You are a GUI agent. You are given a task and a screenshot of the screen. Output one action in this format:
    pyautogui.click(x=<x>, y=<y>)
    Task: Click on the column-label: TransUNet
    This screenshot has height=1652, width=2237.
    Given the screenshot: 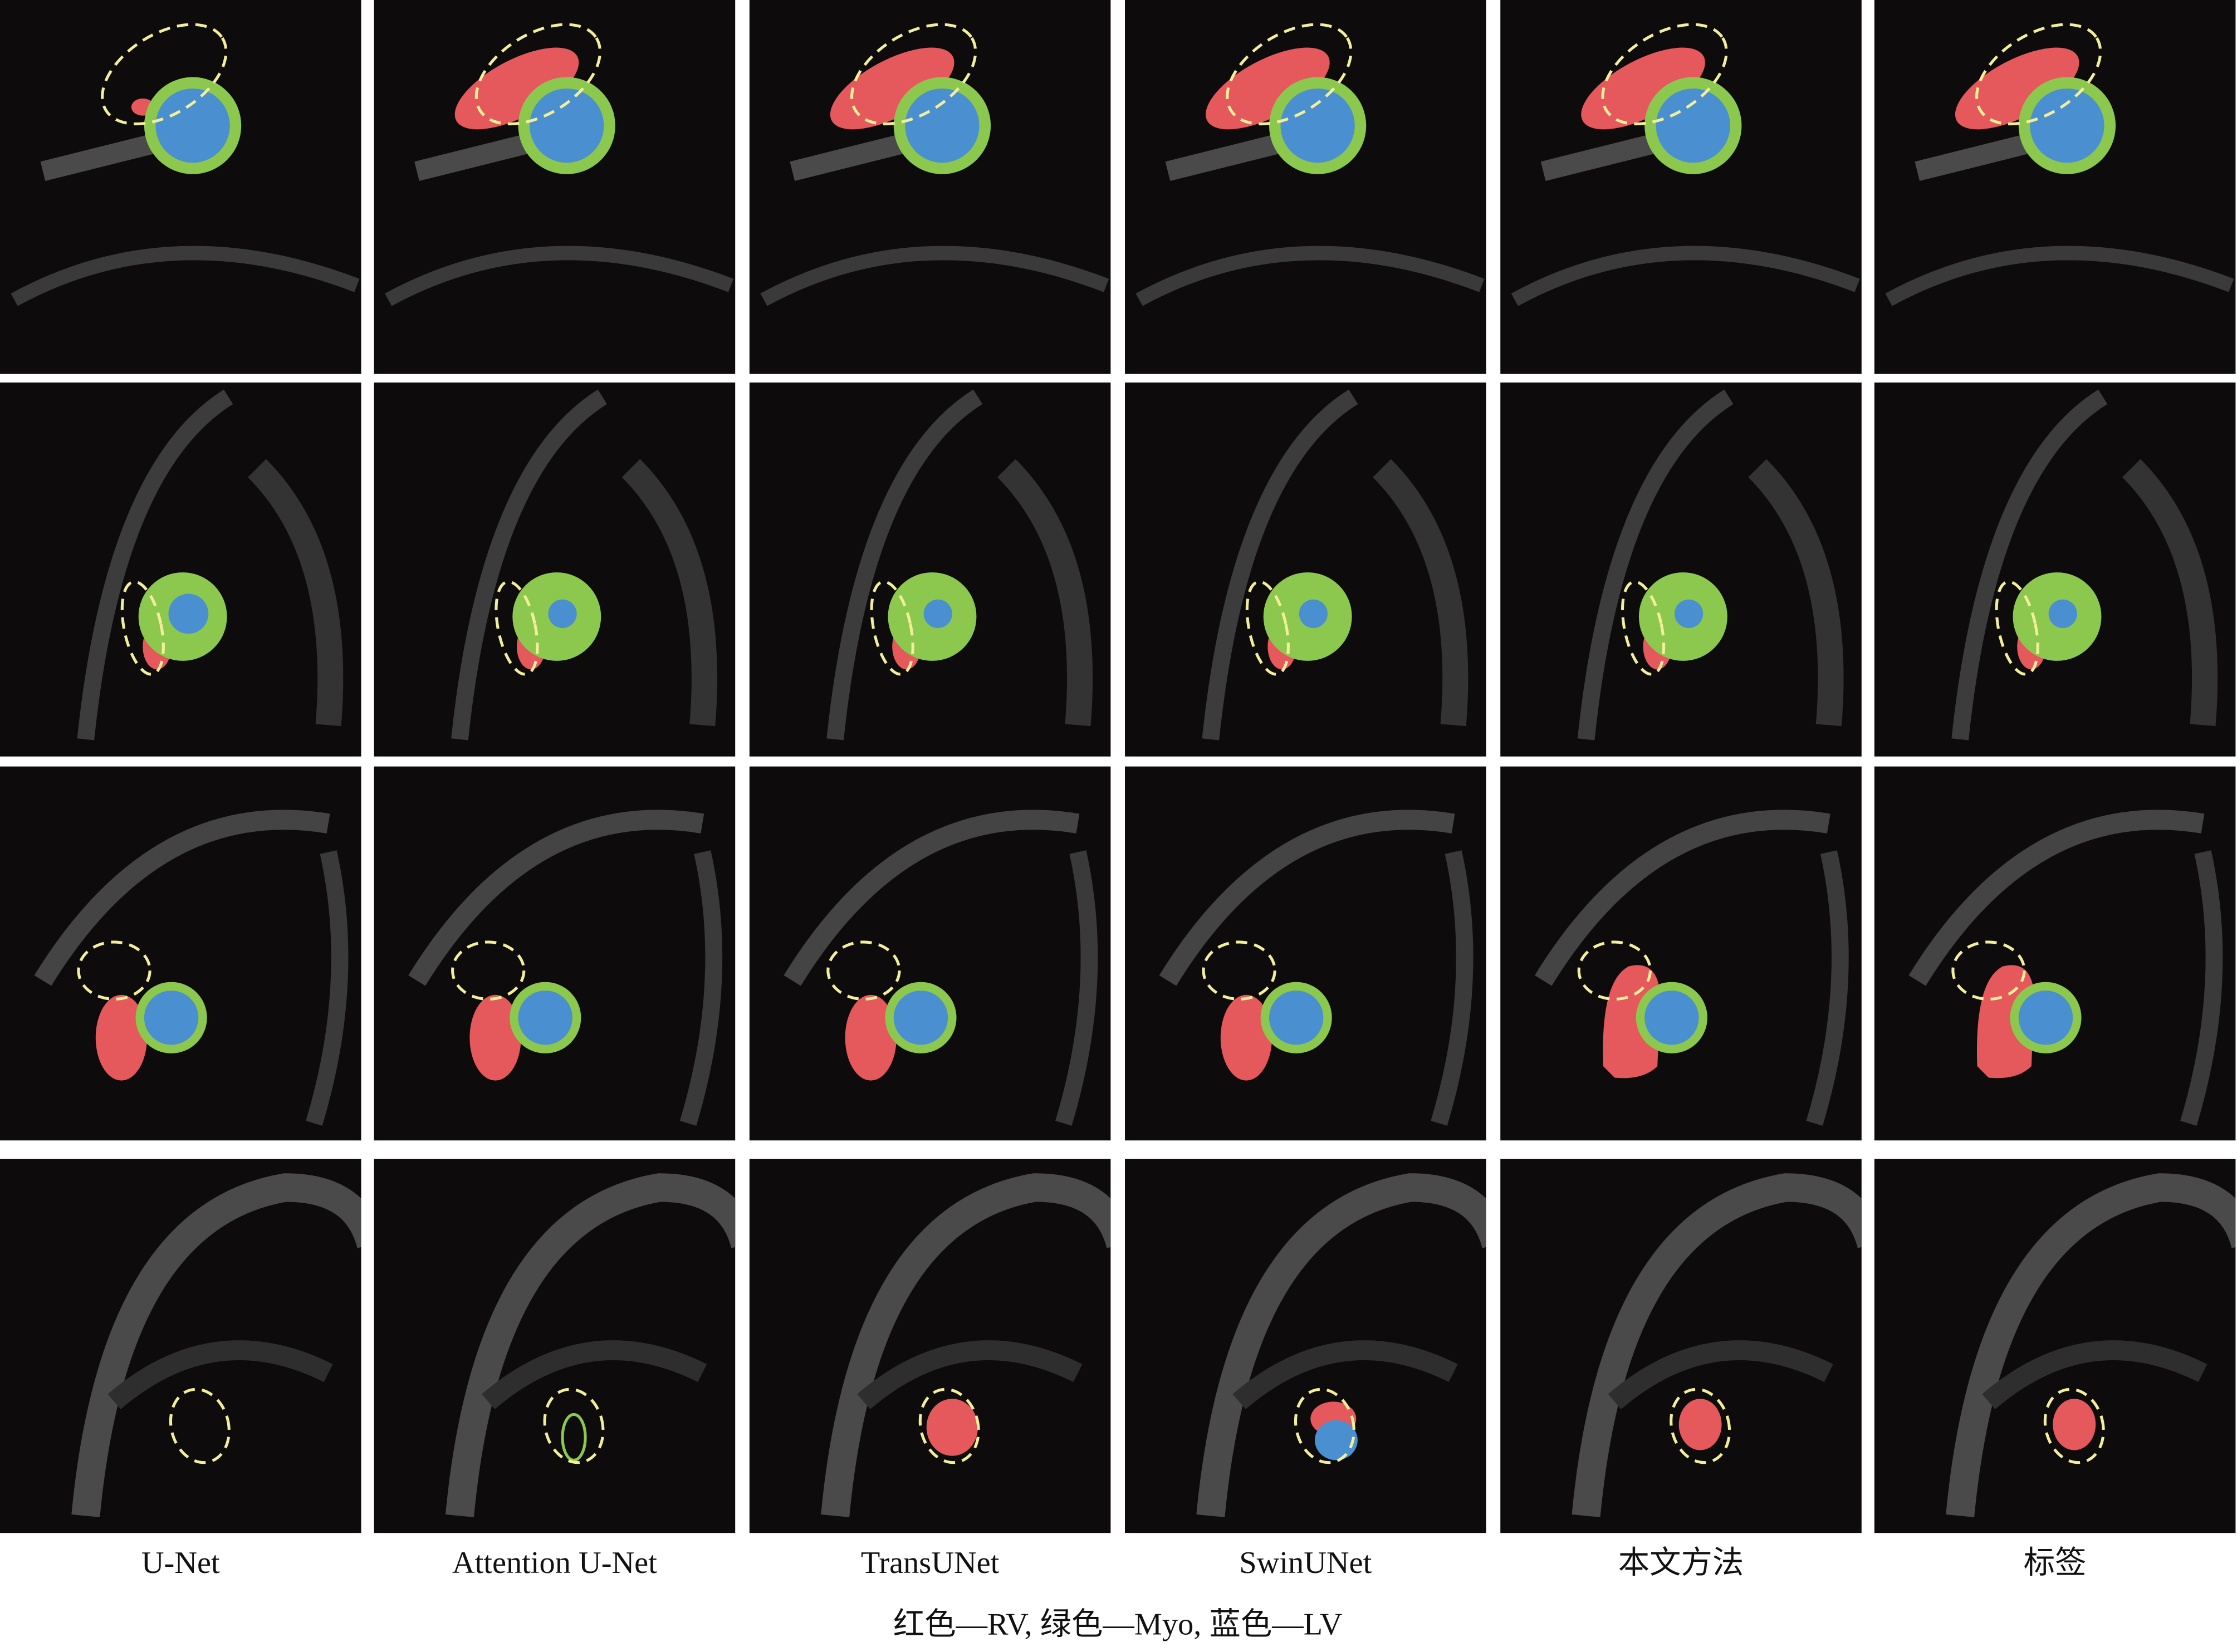 What is the action you would take?
    pyautogui.click(x=931, y=1563)
    